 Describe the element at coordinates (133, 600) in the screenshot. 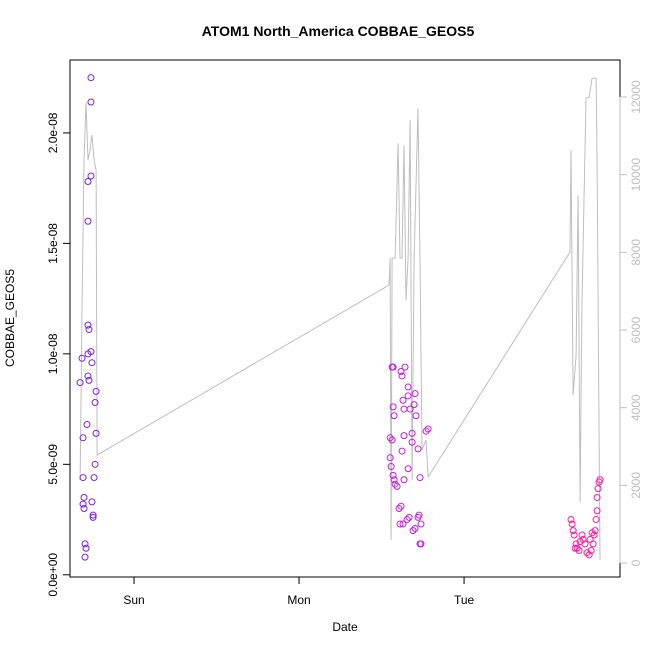

I see `x-tick-label: Sun` at that location.